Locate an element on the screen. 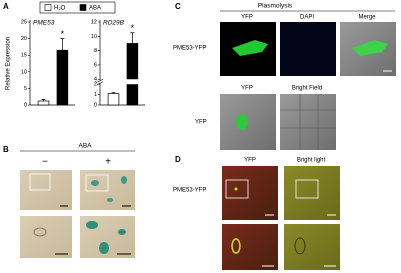 This screenshot has width=401, height=273. column-label: Bright Field is located at coordinates (307, 89).